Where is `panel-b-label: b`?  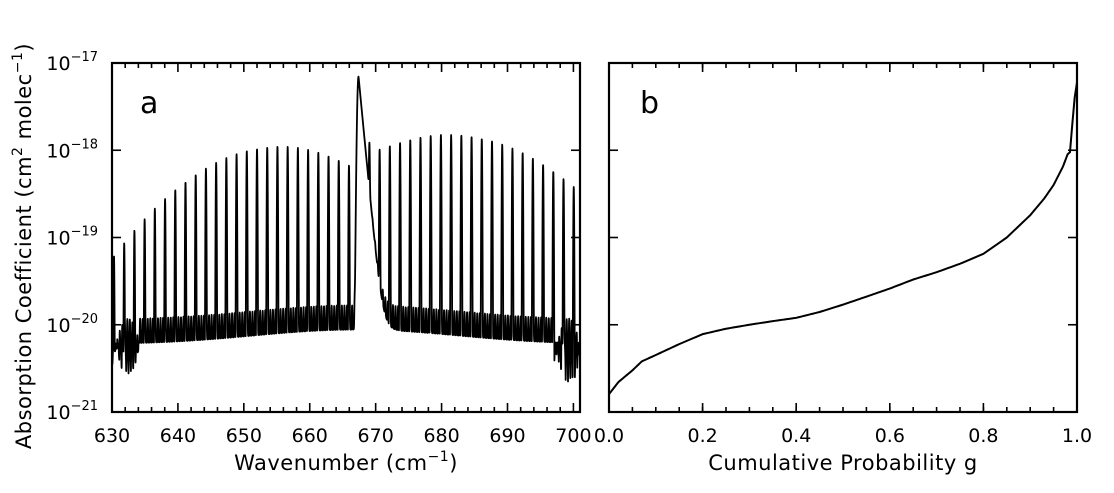 panel-b-label: b is located at coordinates (649, 103).